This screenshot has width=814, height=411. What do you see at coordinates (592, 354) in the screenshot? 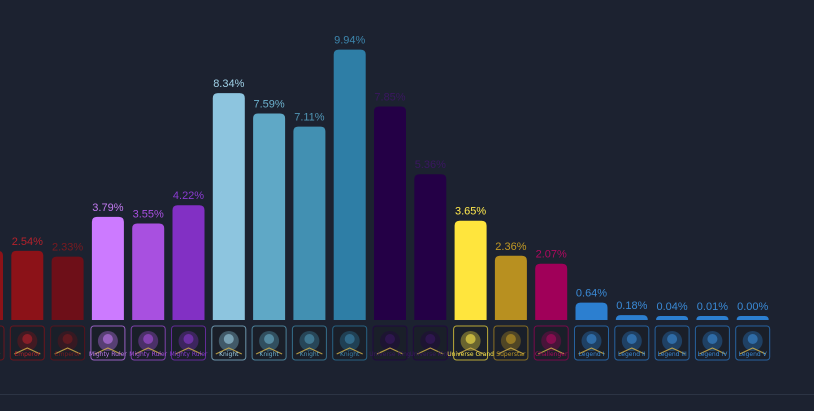
I see `icon-caption: Legend I` at bounding box center [592, 354].